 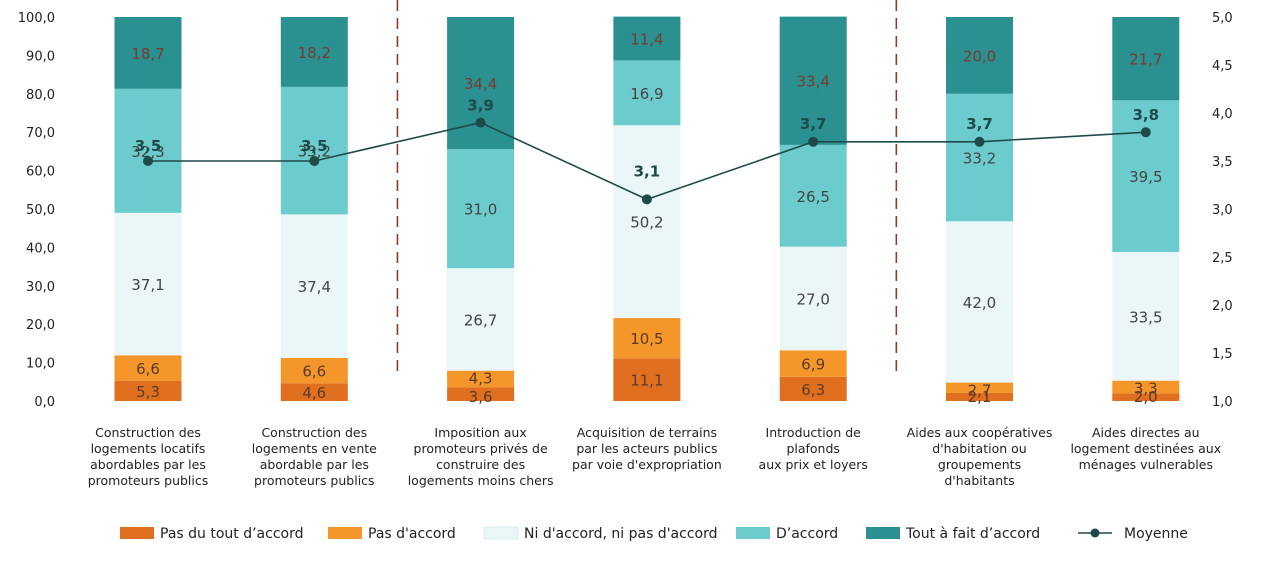 I want to click on segment-value-label: 6,3, so click(x=813, y=390).